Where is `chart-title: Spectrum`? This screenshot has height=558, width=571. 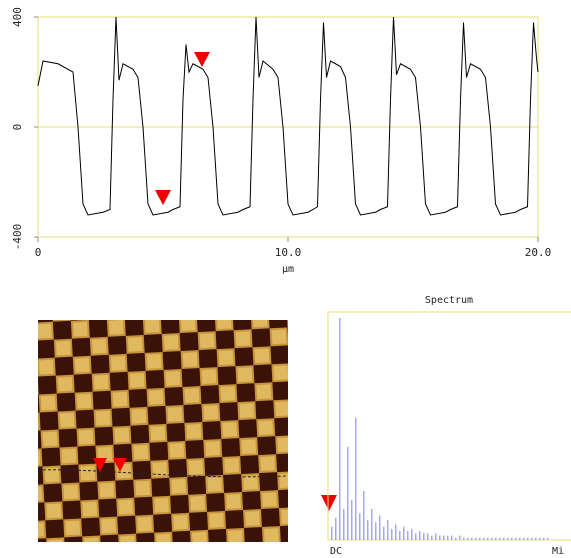 chart-title: Spectrum is located at coordinates (449, 300).